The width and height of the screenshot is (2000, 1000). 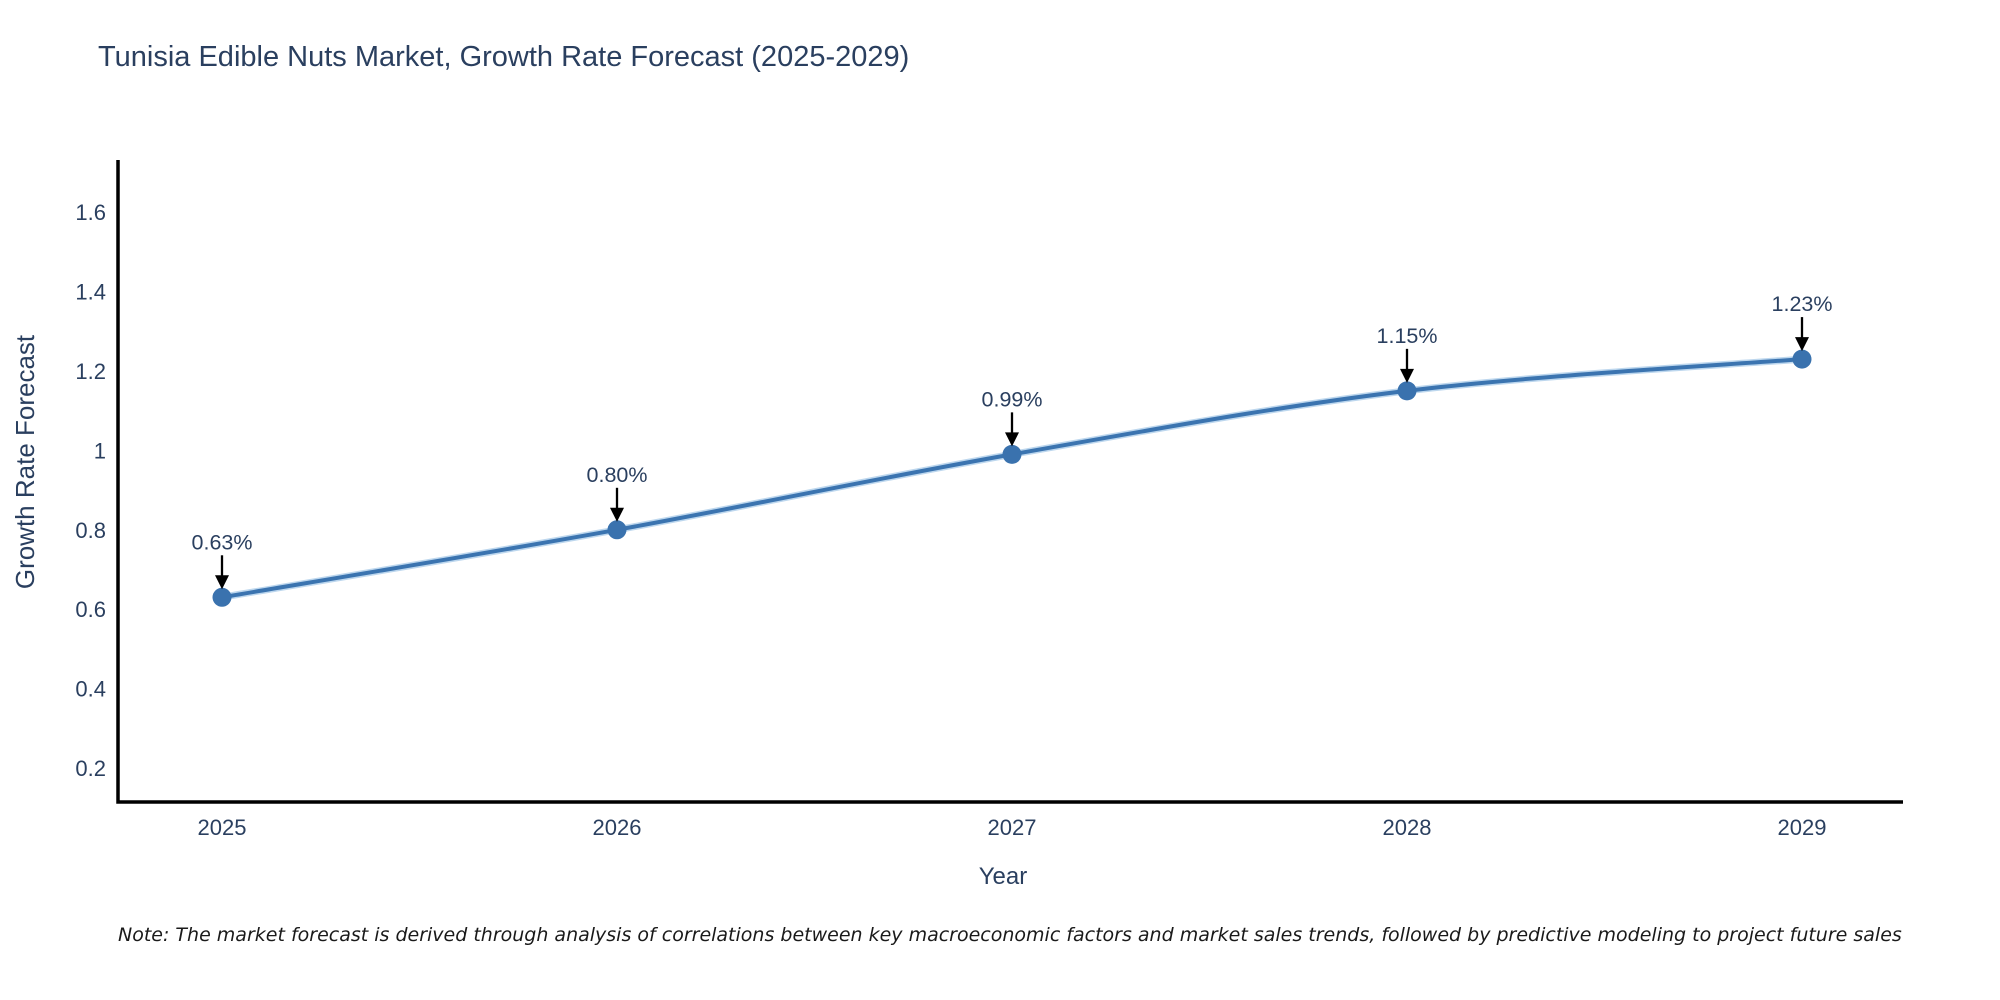 I want to click on x-tick-label: 2026, so click(x=617, y=827).